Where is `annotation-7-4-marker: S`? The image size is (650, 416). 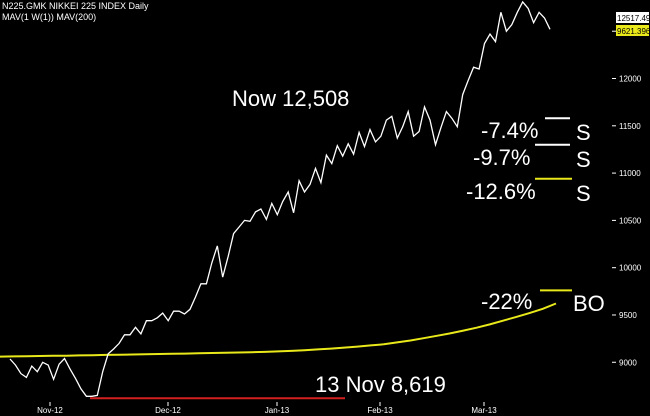 annotation-7-4-marker: S is located at coordinates (583, 132).